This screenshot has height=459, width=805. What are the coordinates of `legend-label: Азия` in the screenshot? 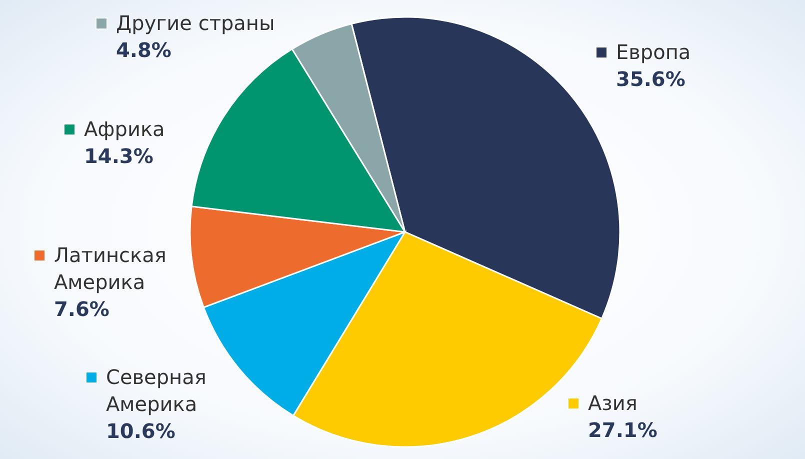 It's located at (613, 403).